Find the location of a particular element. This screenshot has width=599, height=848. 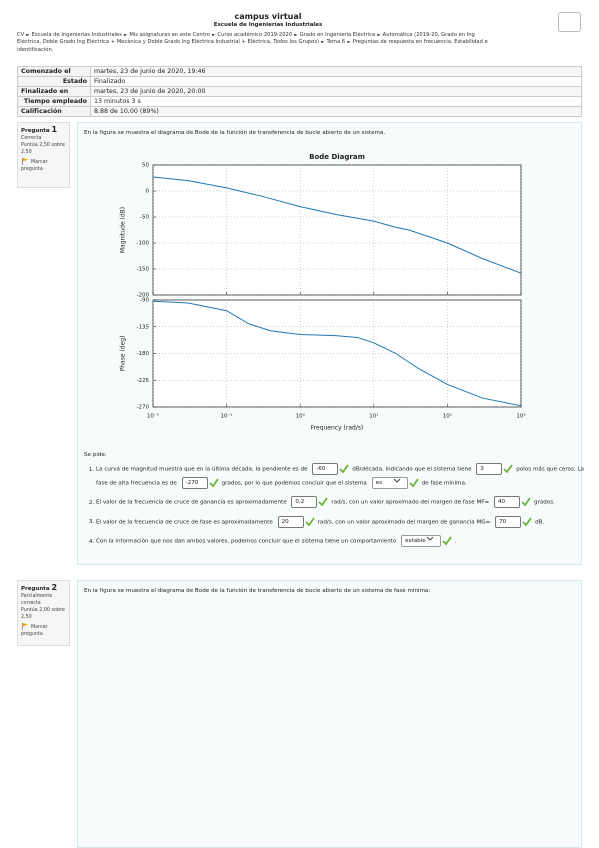

y-tick-label: 50 is located at coordinates (145, 166).